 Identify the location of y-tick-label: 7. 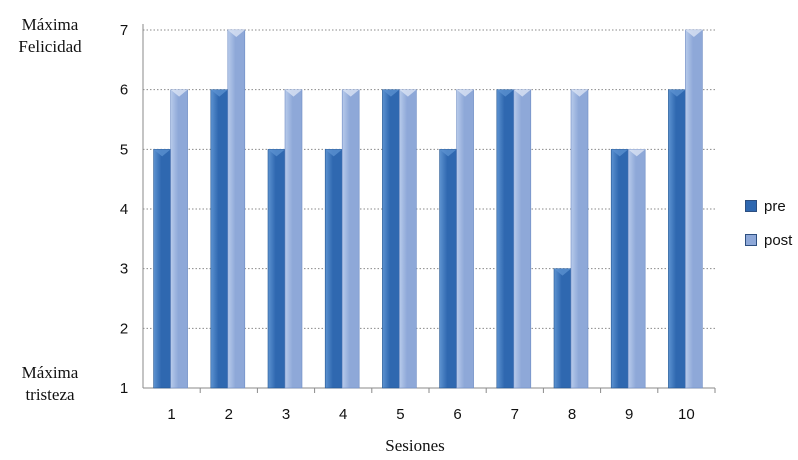
(124, 30).